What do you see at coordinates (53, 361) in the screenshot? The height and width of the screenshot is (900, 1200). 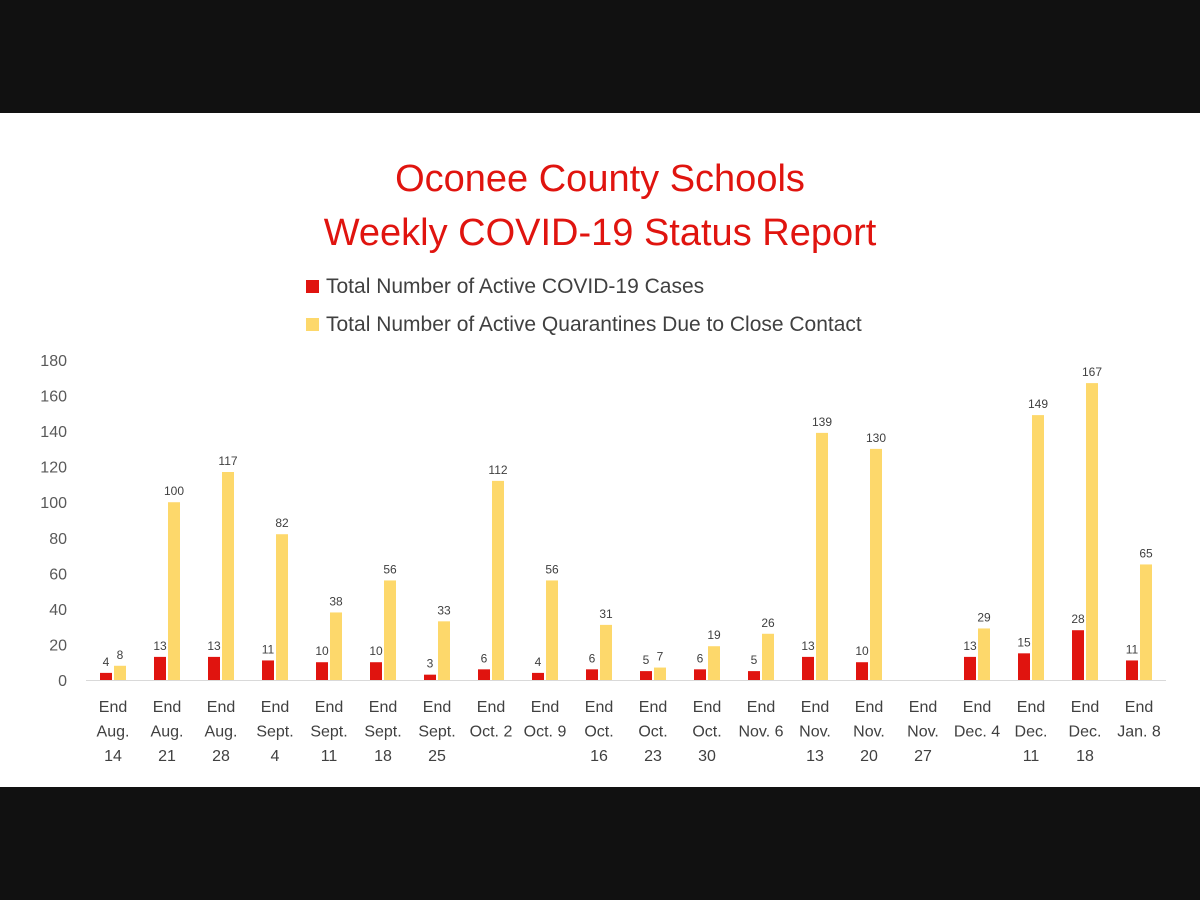 I see `y-tick-label: 180` at bounding box center [53, 361].